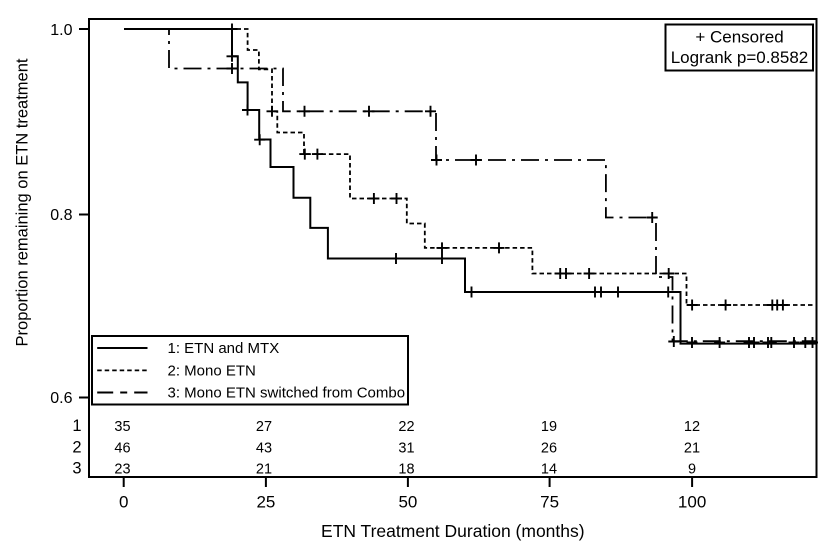 The width and height of the screenshot is (830, 554). I want to click on svg-text: 1.0, so click(61, 30).